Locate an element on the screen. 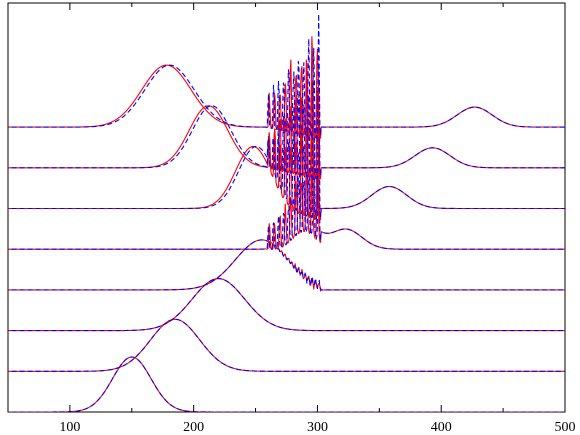 The height and width of the screenshot is (435, 580). trace-0-solid-line is located at coordinates (286, 384).